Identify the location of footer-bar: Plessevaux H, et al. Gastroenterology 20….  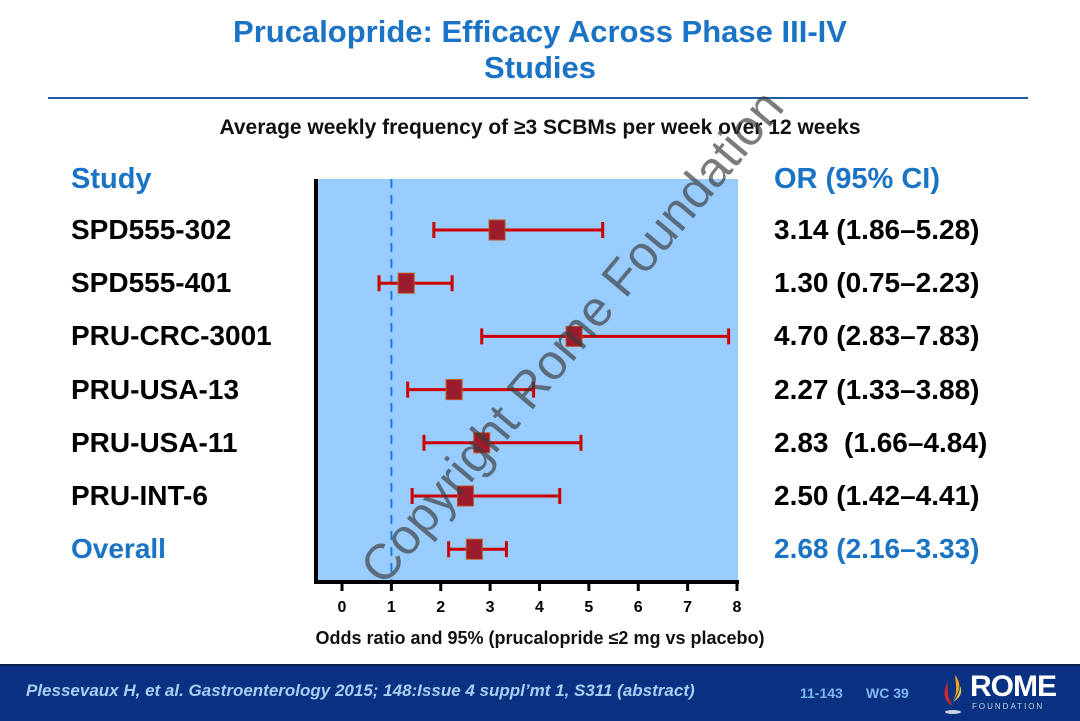
(540, 692).